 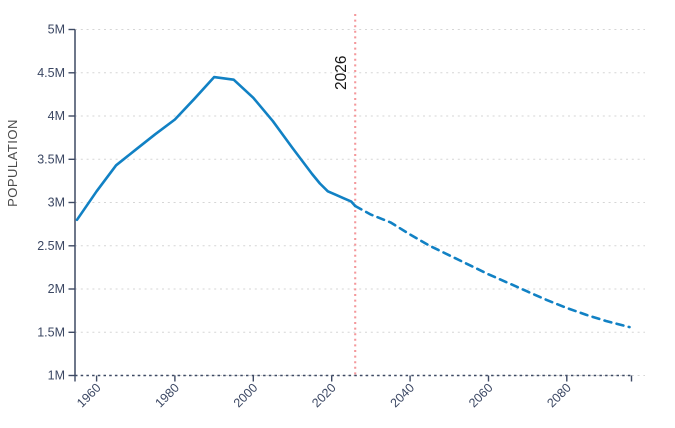 What do you see at coordinates (559, 396) in the screenshot?
I see `x-tick-label: 2080` at bounding box center [559, 396].